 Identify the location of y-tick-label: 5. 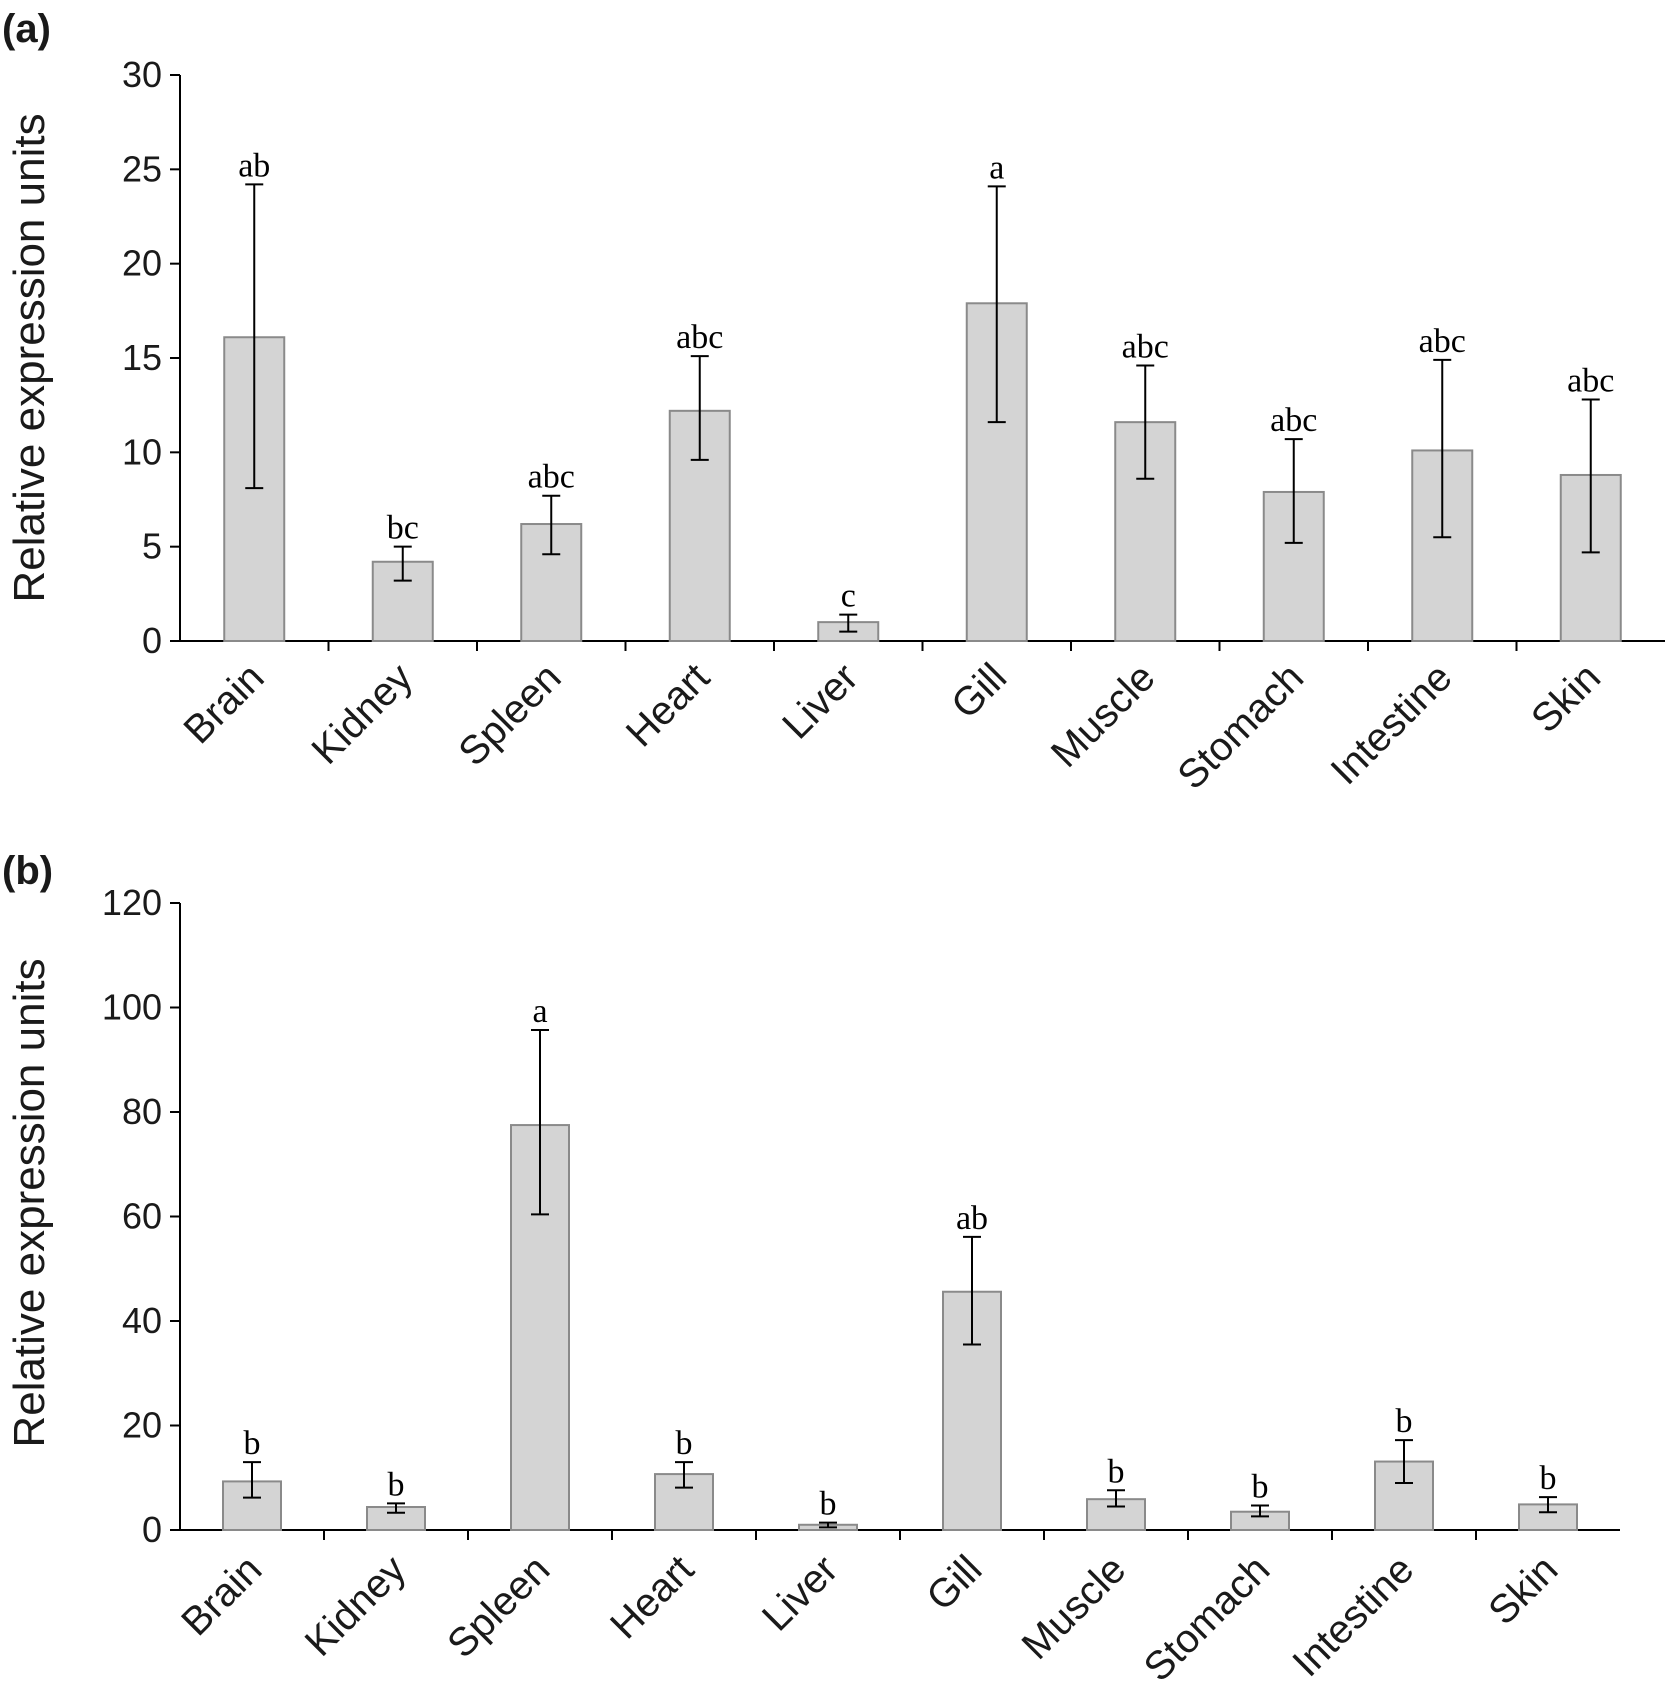
(152, 546).